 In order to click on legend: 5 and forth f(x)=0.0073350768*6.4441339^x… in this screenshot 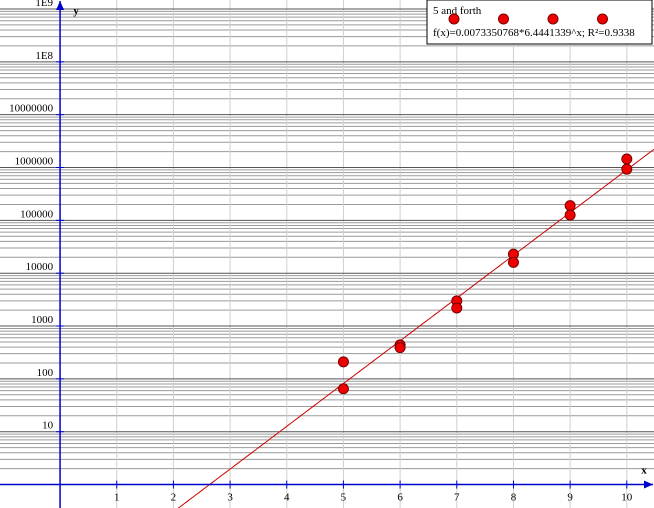, I will do `click(539, 22)`.